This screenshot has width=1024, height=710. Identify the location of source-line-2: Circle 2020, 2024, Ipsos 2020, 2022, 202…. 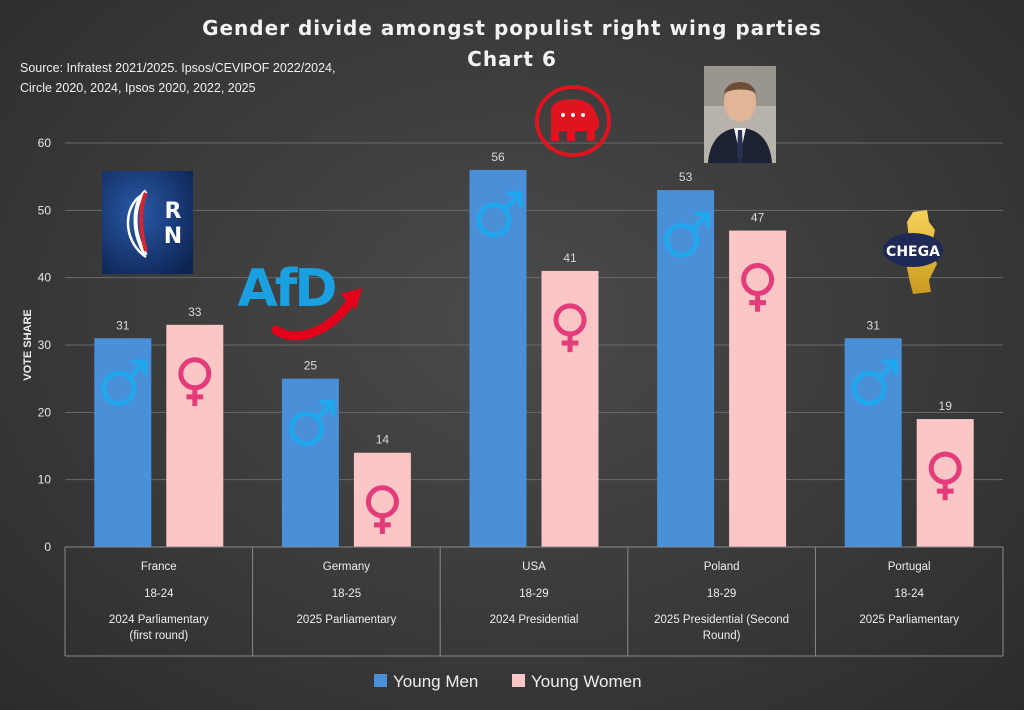
(138, 88).